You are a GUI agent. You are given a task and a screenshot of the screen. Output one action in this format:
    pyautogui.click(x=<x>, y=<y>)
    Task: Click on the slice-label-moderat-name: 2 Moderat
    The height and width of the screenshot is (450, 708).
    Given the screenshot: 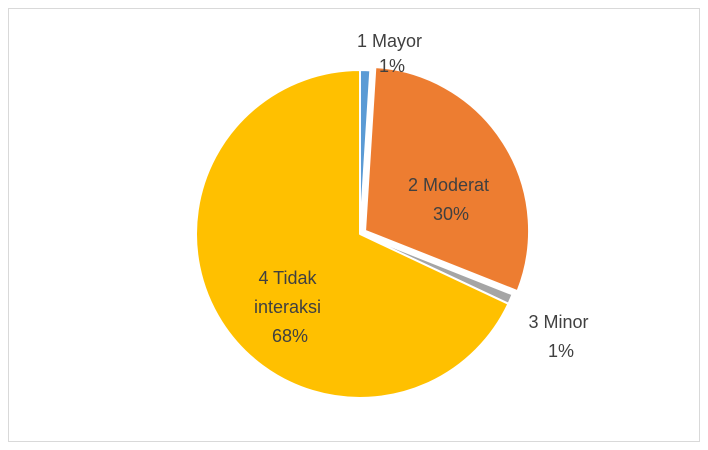 What is the action you would take?
    pyautogui.click(x=448, y=185)
    